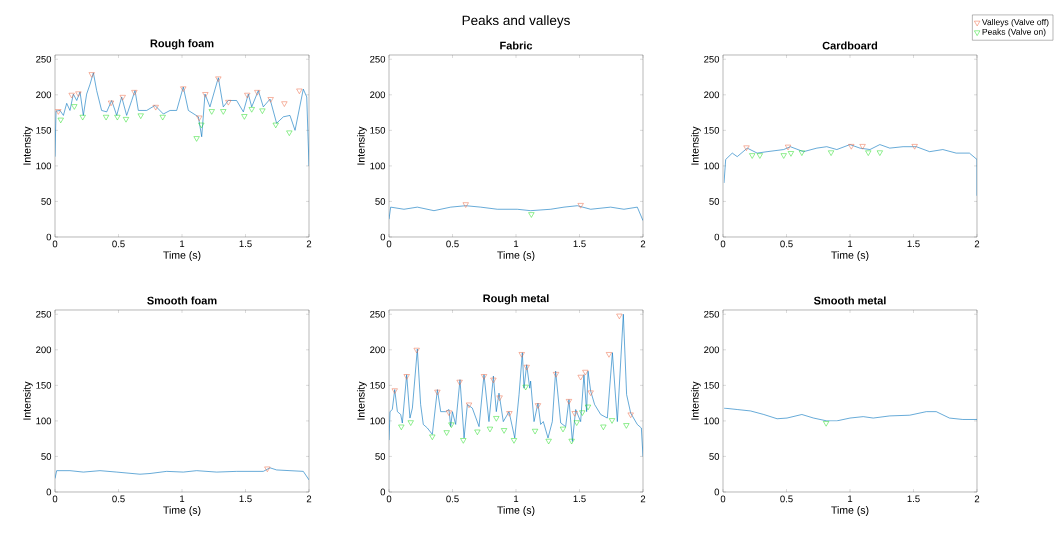 This screenshot has height=535, width=1062. Describe the element at coordinates (182, 300) in the screenshot. I see `chart-title: Smooth foam` at that location.